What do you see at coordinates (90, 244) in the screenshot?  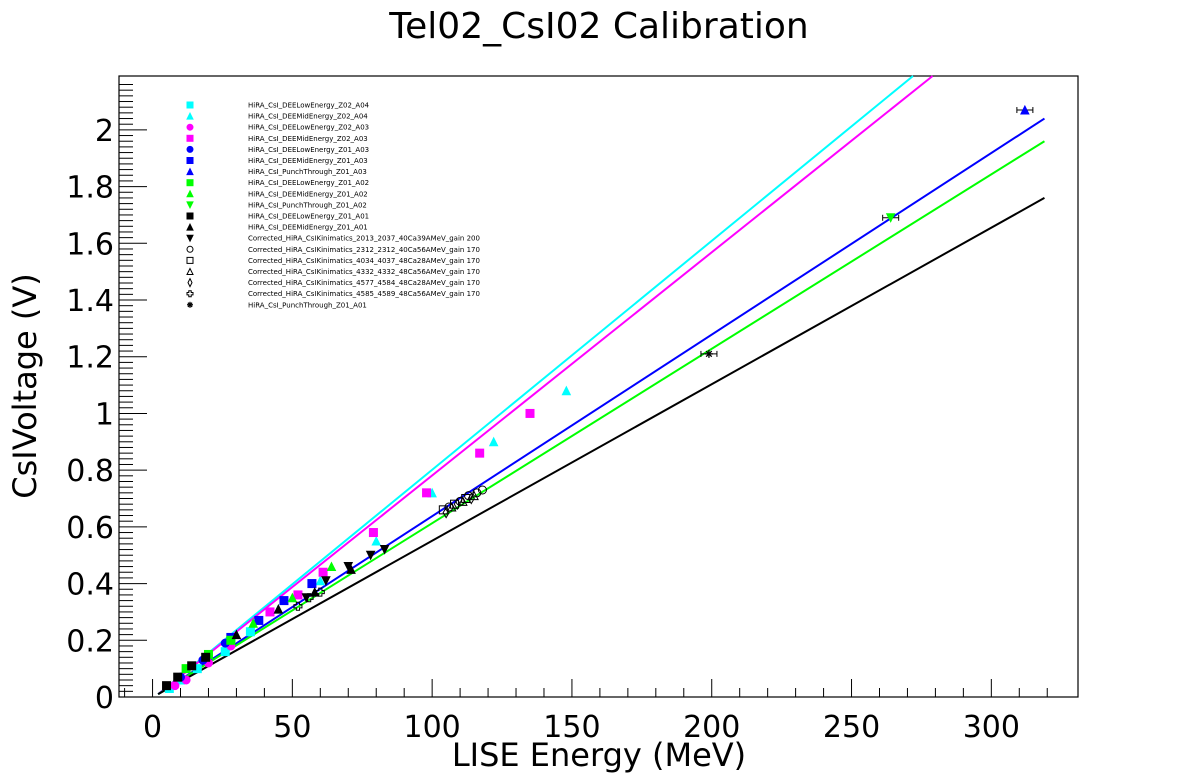 I see `y-tick-label: 1.6` at bounding box center [90, 244].